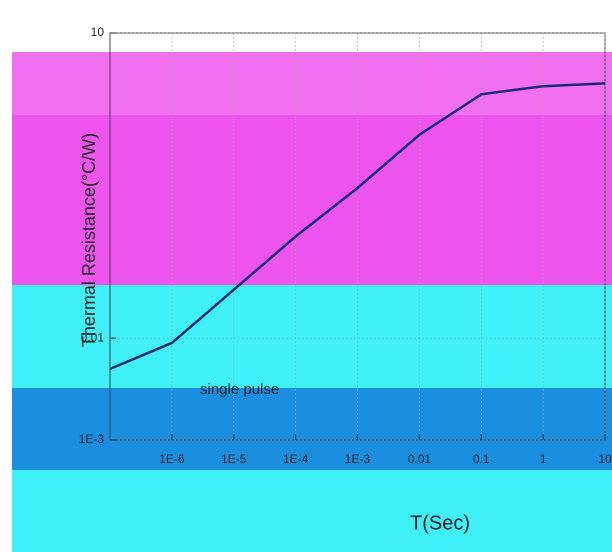  Describe the element at coordinates (89, 240) in the screenshot. I see `y-axis-label: Thermal Resistance(°C/W)` at that location.